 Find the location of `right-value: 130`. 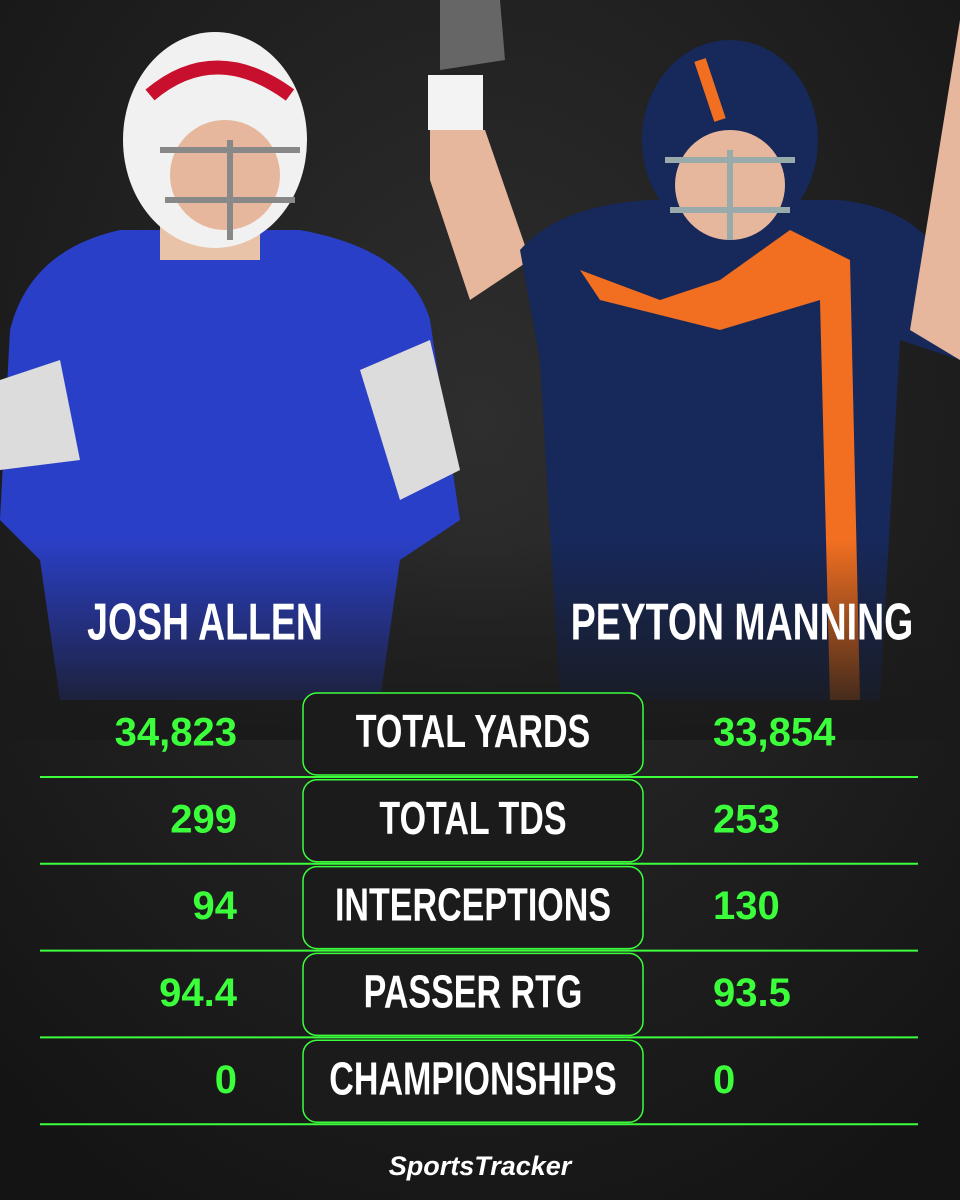

right-value: 130 is located at coordinates (746, 906).